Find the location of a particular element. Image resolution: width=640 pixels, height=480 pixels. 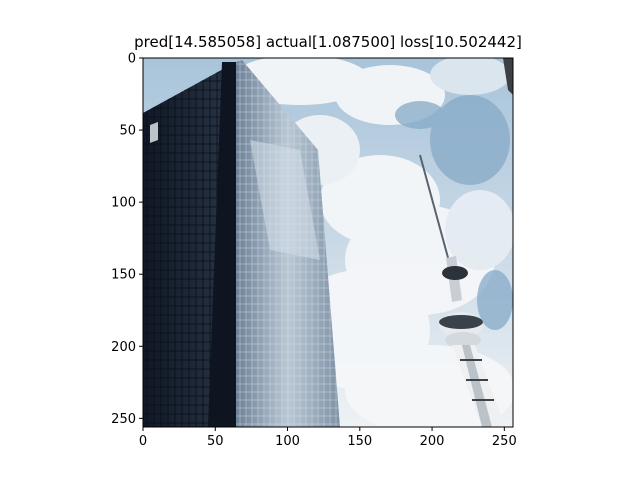

x-tick-label: 150 is located at coordinates (359, 441).